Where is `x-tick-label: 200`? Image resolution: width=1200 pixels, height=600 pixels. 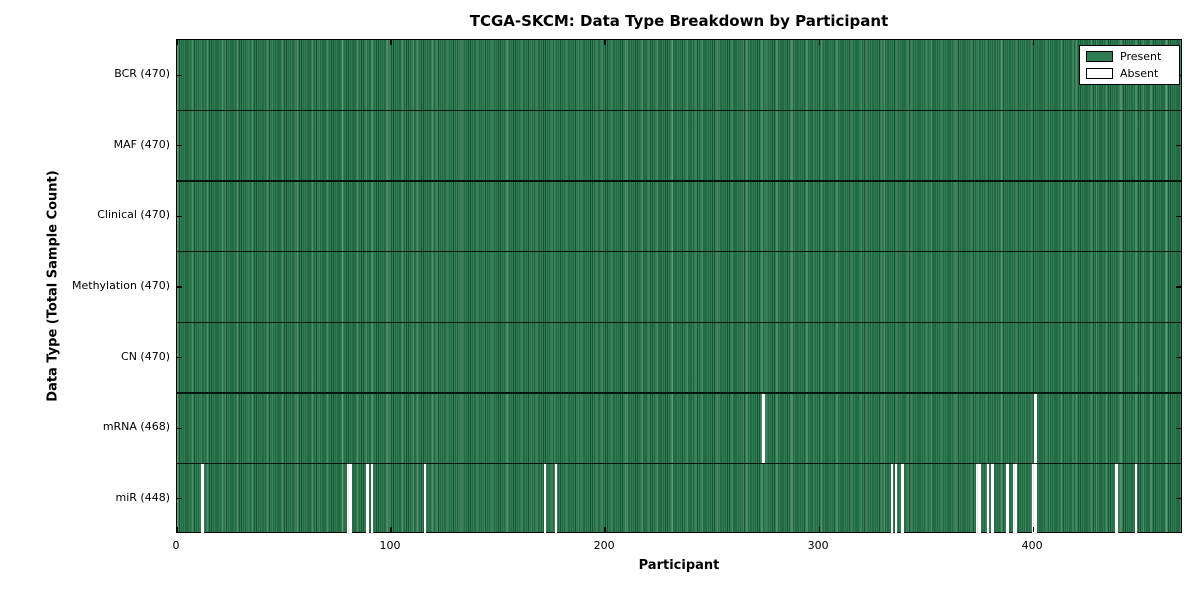
x-tick-label: 200 is located at coordinates (604, 545).